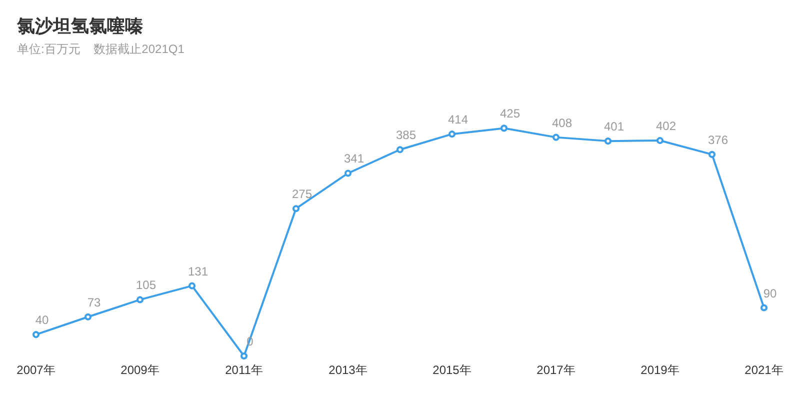 The image size is (800, 409). I want to click on chart-subtitle: 单位:百万元 数据截止2021Q1, so click(101, 49).